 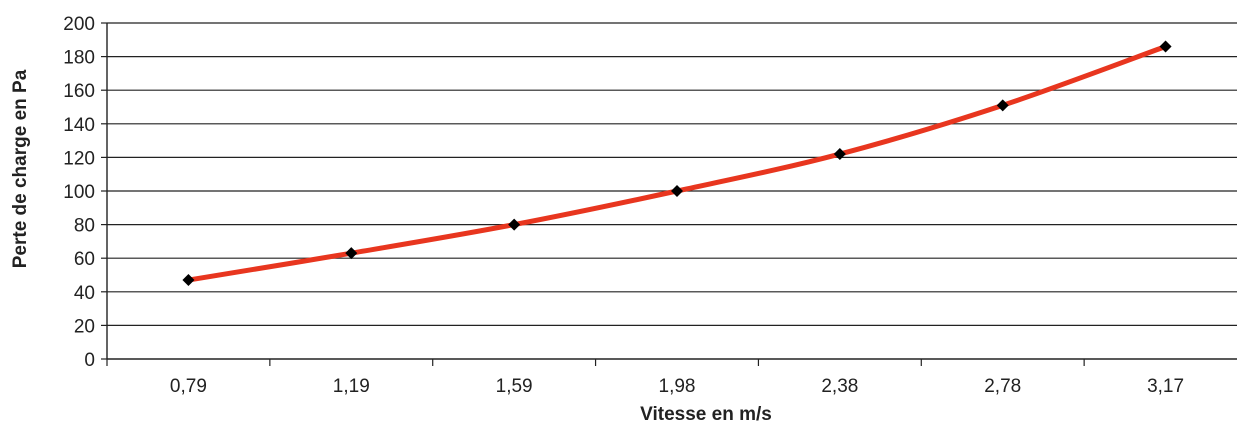 I want to click on y-axis-title: Perte de charge en Pa, so click(x=20, y=168).